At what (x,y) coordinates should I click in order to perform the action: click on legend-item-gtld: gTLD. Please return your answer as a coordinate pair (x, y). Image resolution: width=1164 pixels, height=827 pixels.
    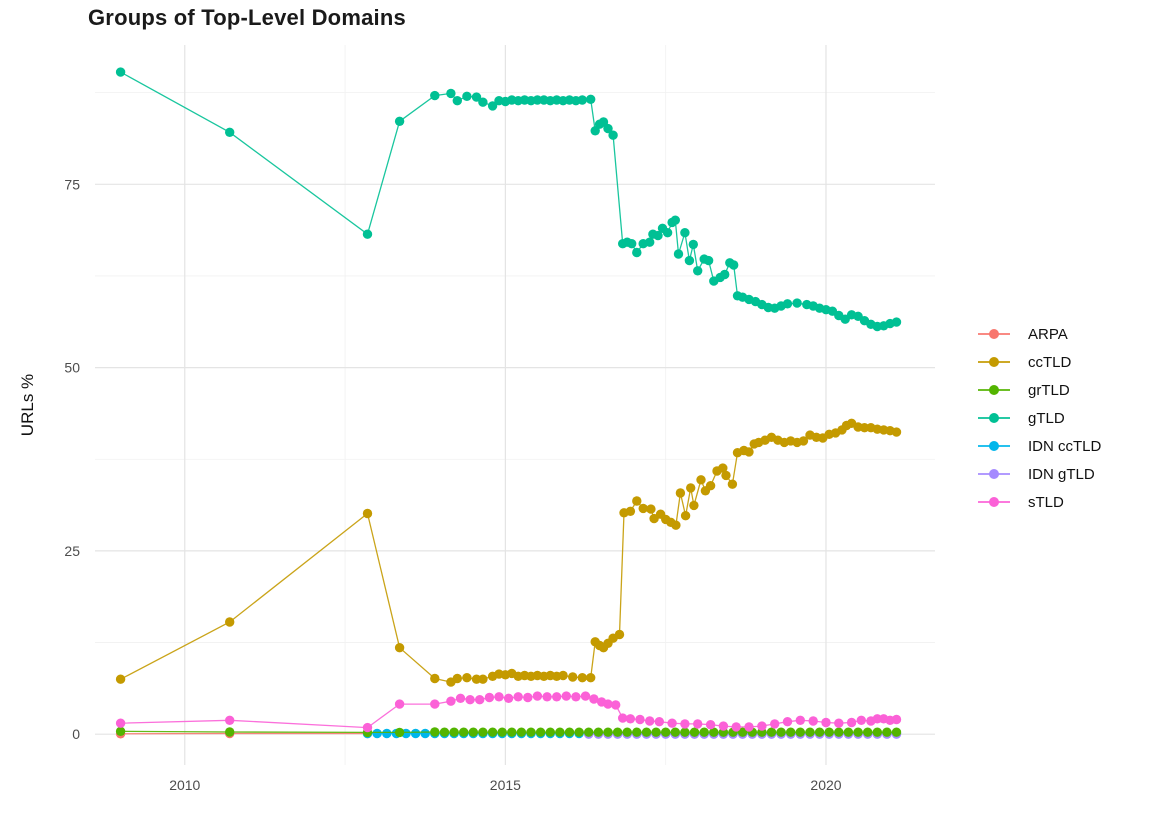
    Looking at the image, I should click on (1039, 418).